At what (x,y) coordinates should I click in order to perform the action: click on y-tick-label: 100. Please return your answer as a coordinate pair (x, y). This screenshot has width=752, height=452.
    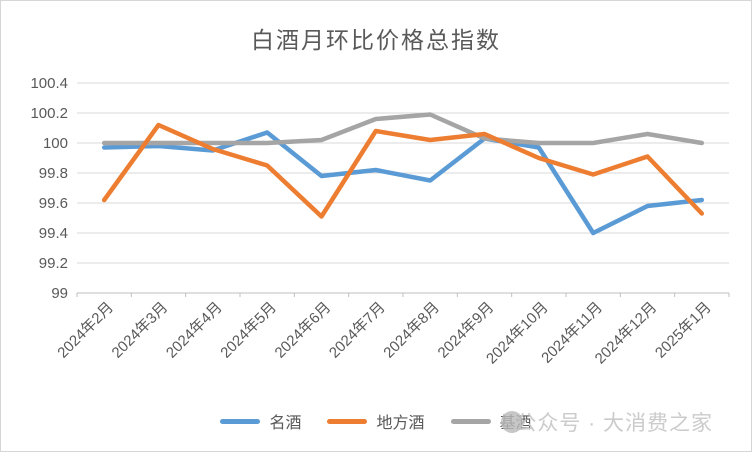
    Looking at the image, I should click on (55, 143).